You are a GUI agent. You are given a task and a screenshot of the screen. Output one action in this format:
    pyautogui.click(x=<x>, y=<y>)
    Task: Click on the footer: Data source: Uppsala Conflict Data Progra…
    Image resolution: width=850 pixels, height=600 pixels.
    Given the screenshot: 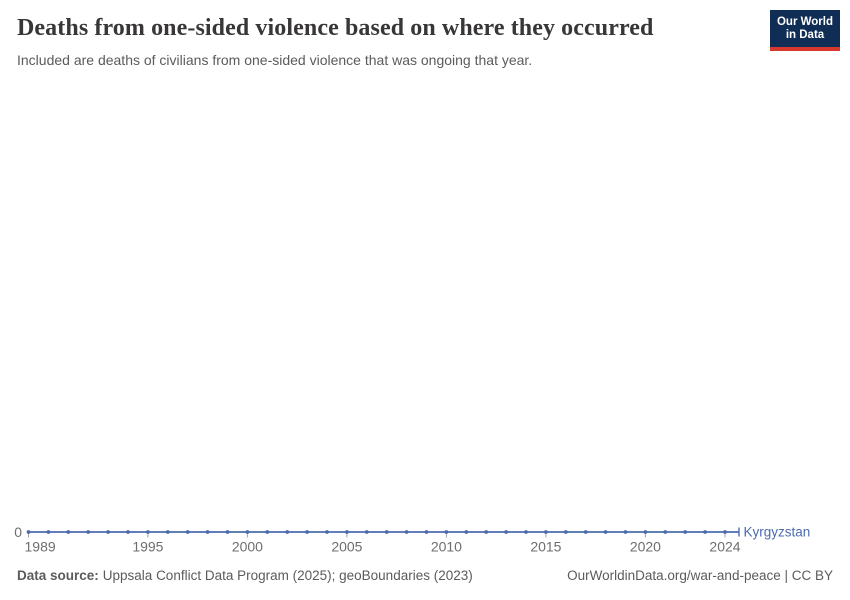 What is the action you would take?
    pyautogui.click(x=425, y=575)
    